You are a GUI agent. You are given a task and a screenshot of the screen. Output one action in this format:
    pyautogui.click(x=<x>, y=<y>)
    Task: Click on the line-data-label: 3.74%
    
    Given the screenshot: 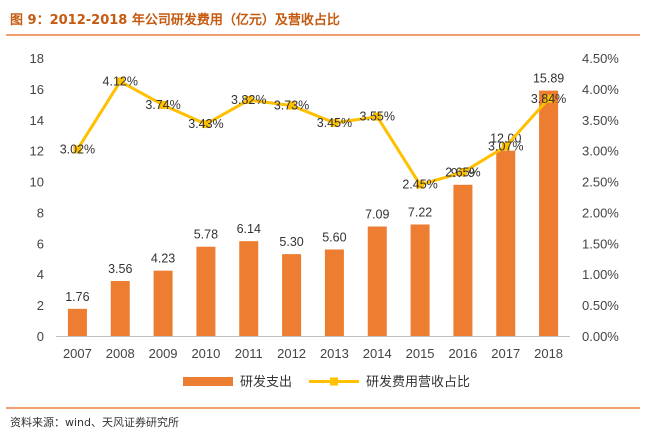 What is the action you would take?
    pyautogui.click(x=162, y=105)
    